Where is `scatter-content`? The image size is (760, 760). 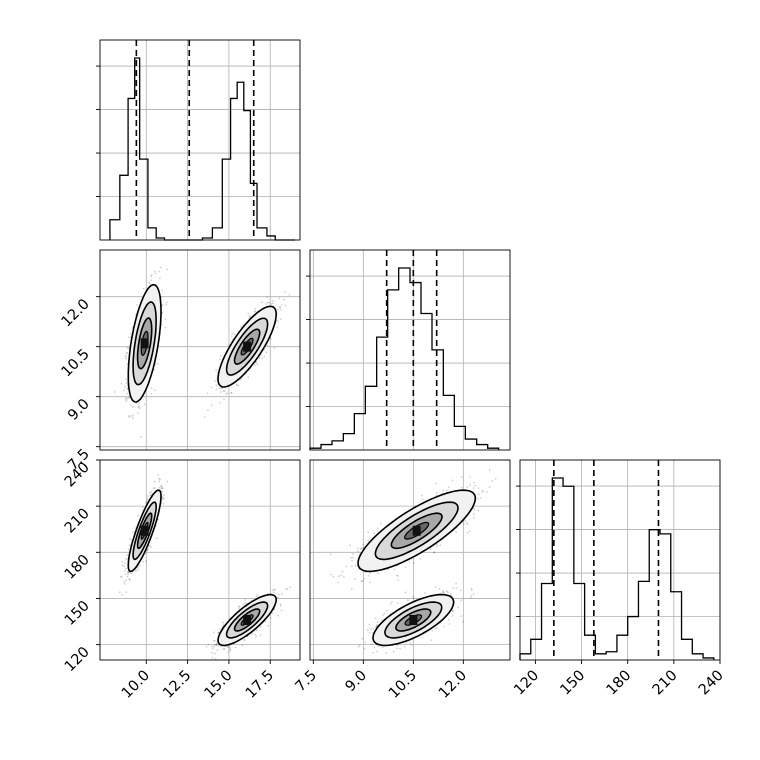 scatter-content is located at coordinates (413, 562).